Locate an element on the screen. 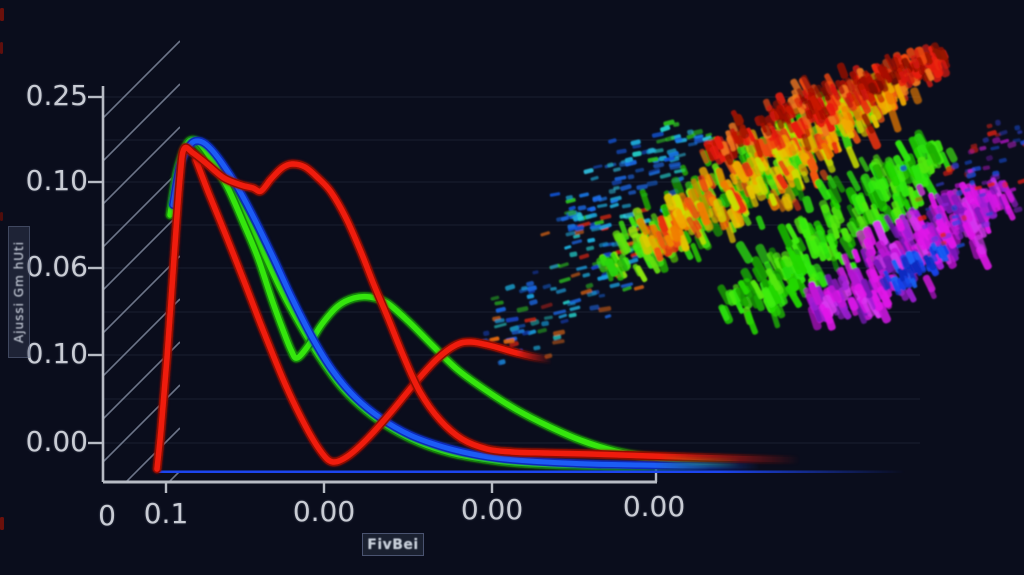 This screenshot has width=1024, height=575. x-tick-label-2: 0.00 is located at coordinates (324, 511).